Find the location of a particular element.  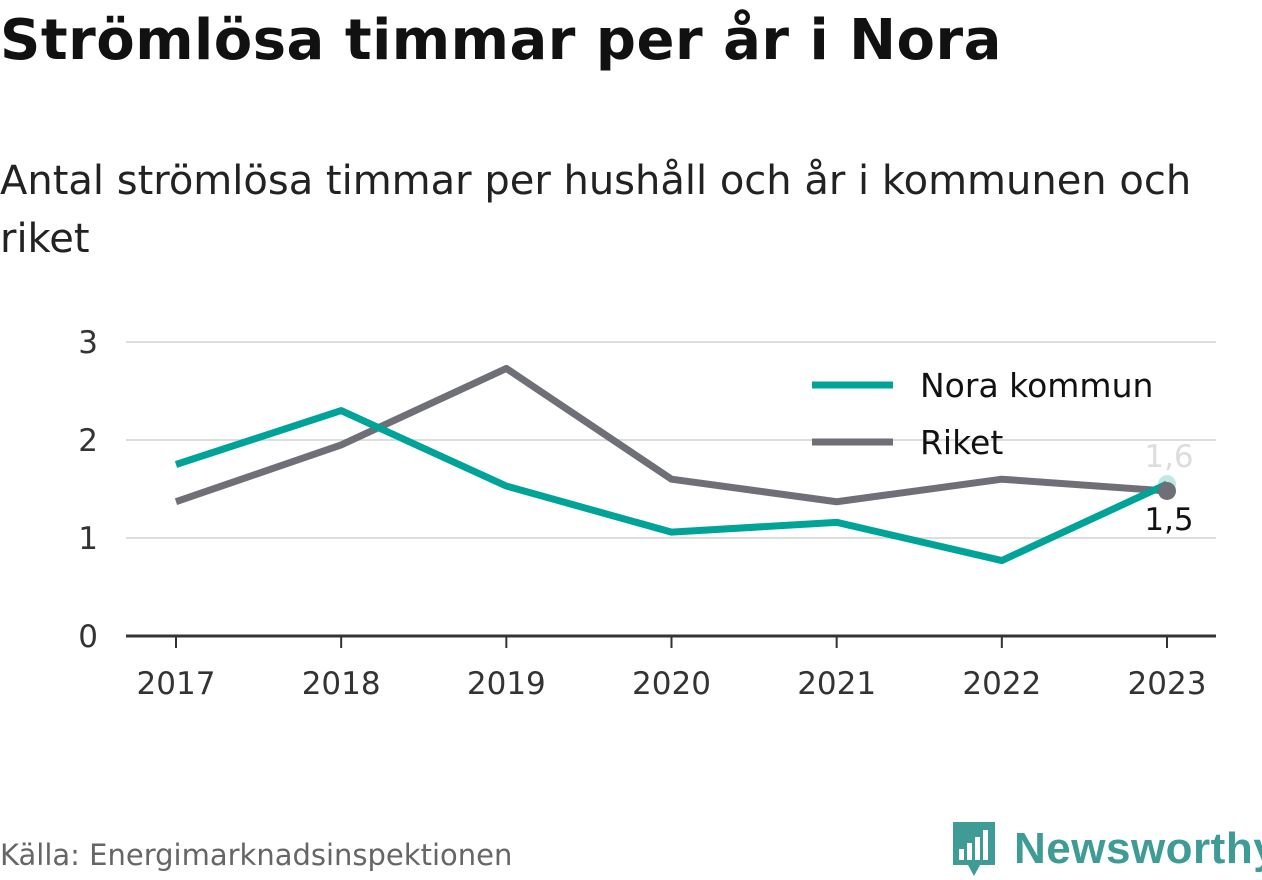

legend-label: Riket is located at coordinates (961, 442).